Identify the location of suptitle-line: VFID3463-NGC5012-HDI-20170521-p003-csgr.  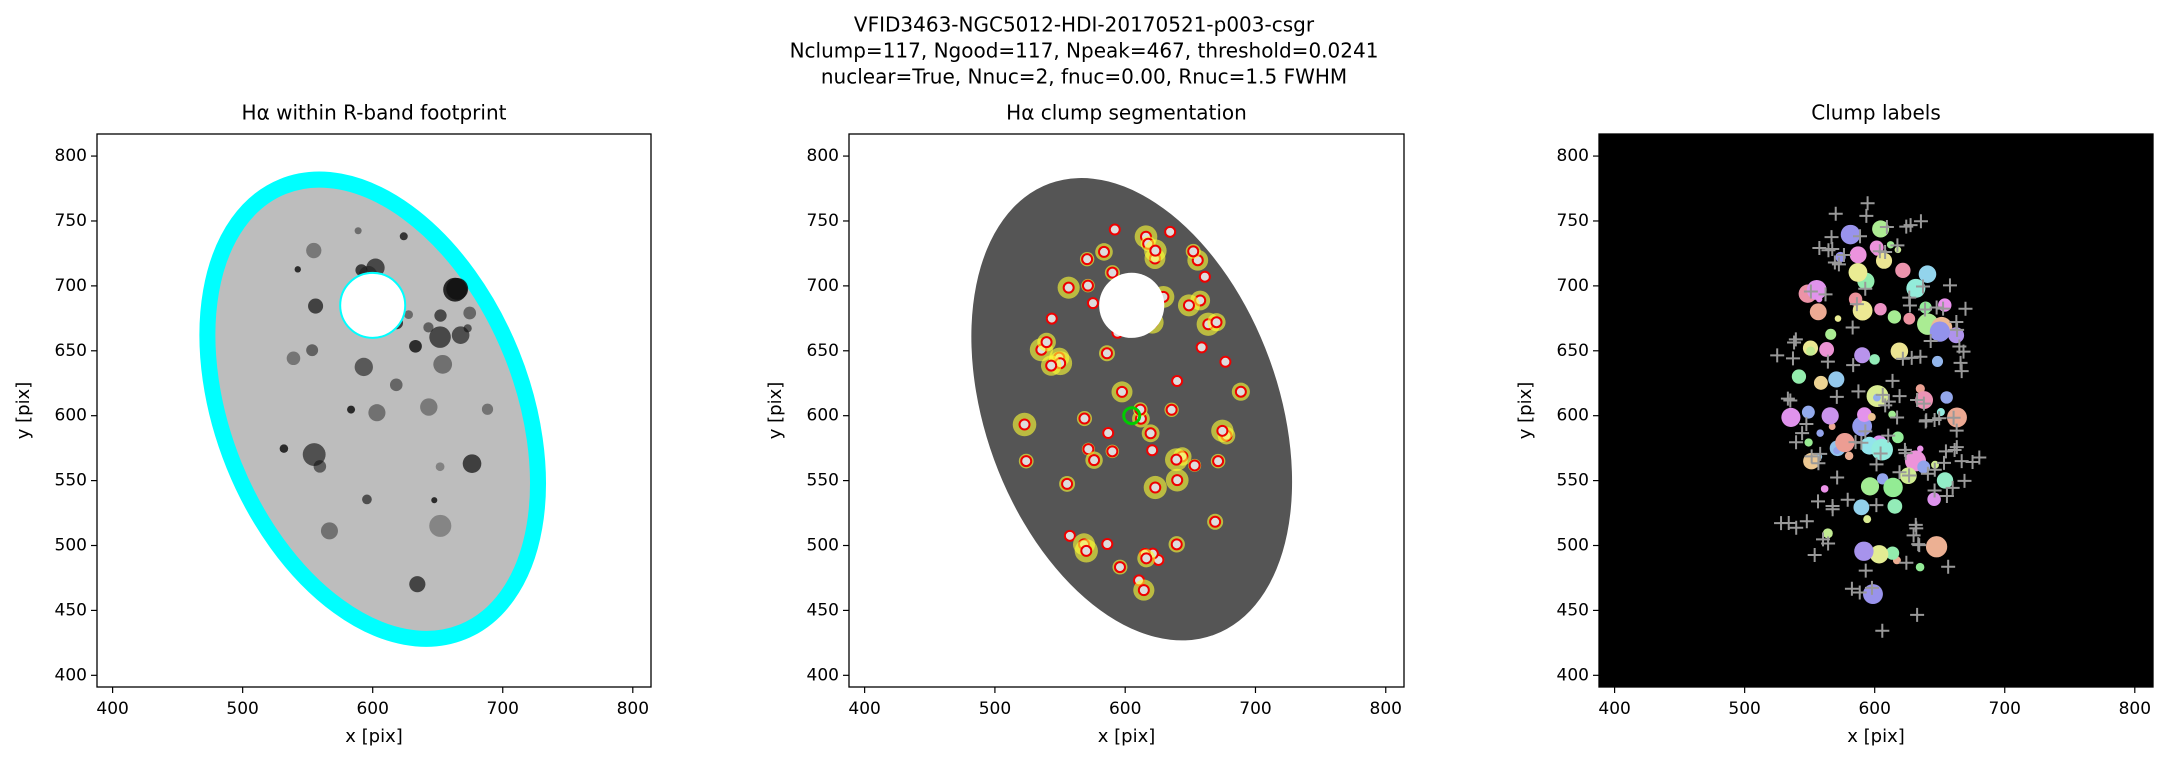
(1084, 25).